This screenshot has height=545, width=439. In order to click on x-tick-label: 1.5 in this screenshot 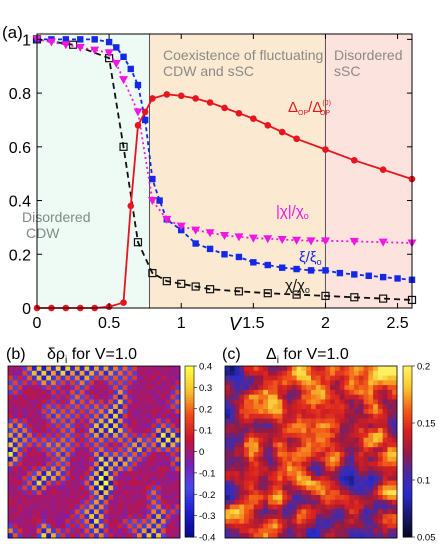, I will do `click(253, 323)`.